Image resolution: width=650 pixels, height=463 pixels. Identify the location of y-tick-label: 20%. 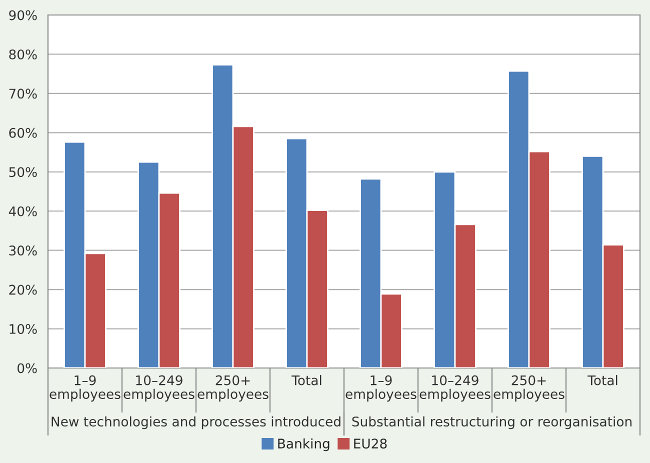
(23, 289).